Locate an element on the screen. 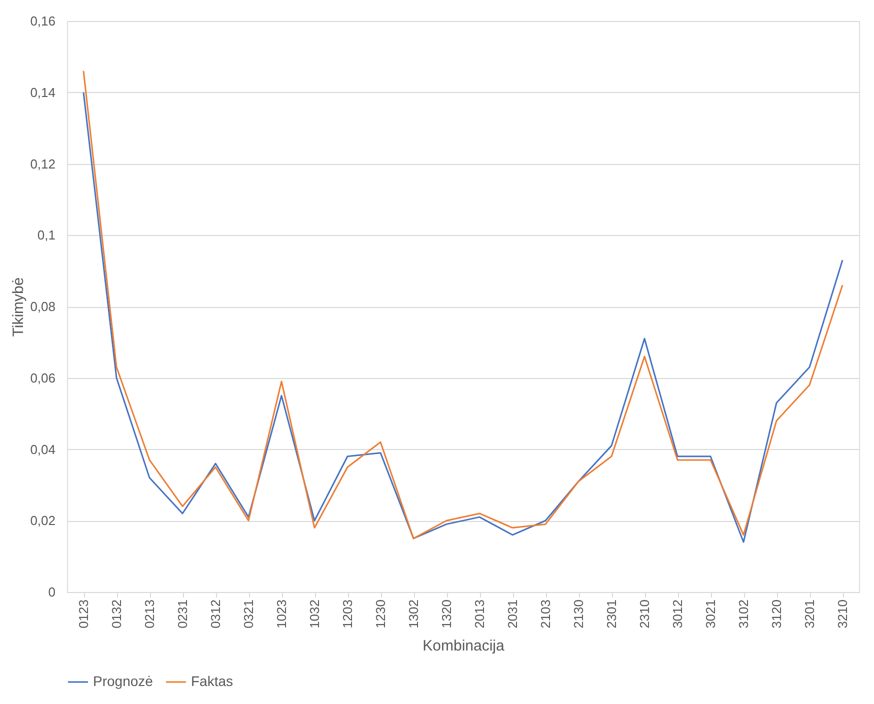  x-tick-label: 3012 is located at coordinates (677, 614).